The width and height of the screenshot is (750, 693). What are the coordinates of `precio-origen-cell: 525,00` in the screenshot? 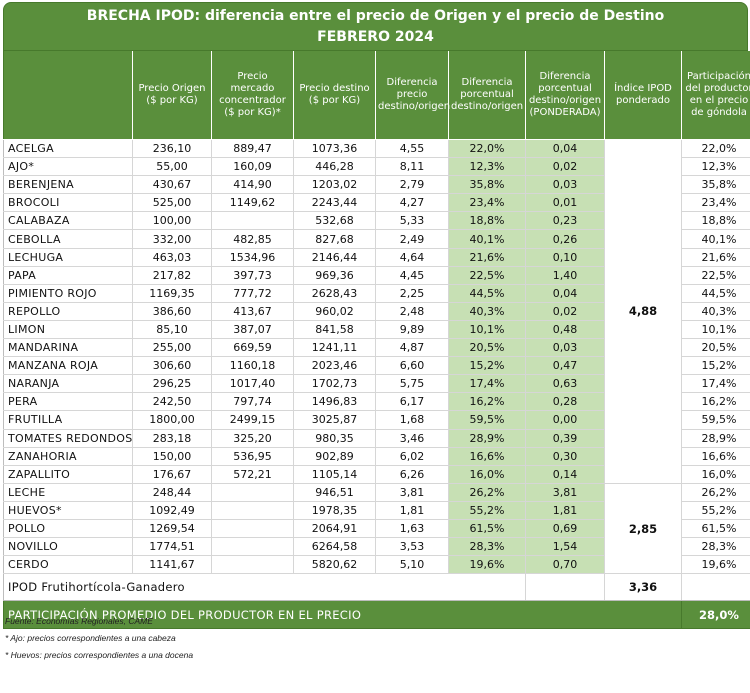 It's located at (172, 203).